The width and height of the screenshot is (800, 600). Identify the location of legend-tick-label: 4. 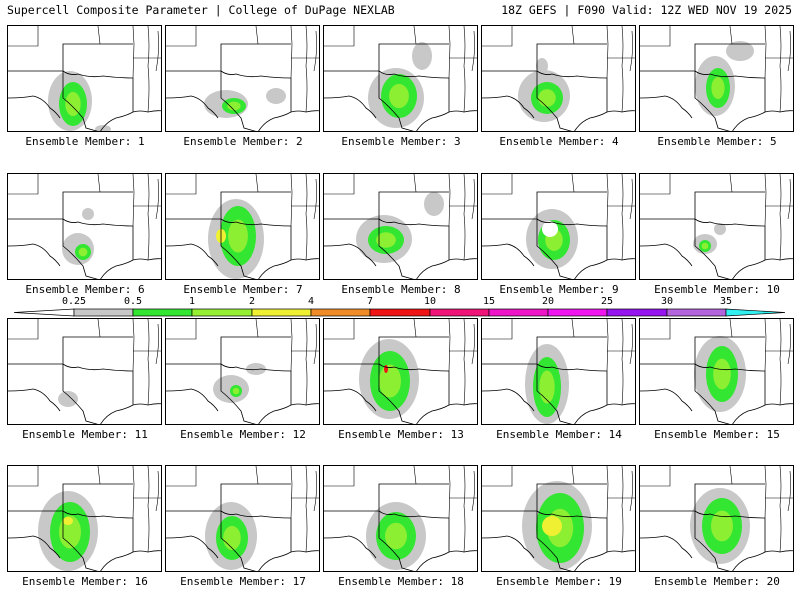
(311, 301).